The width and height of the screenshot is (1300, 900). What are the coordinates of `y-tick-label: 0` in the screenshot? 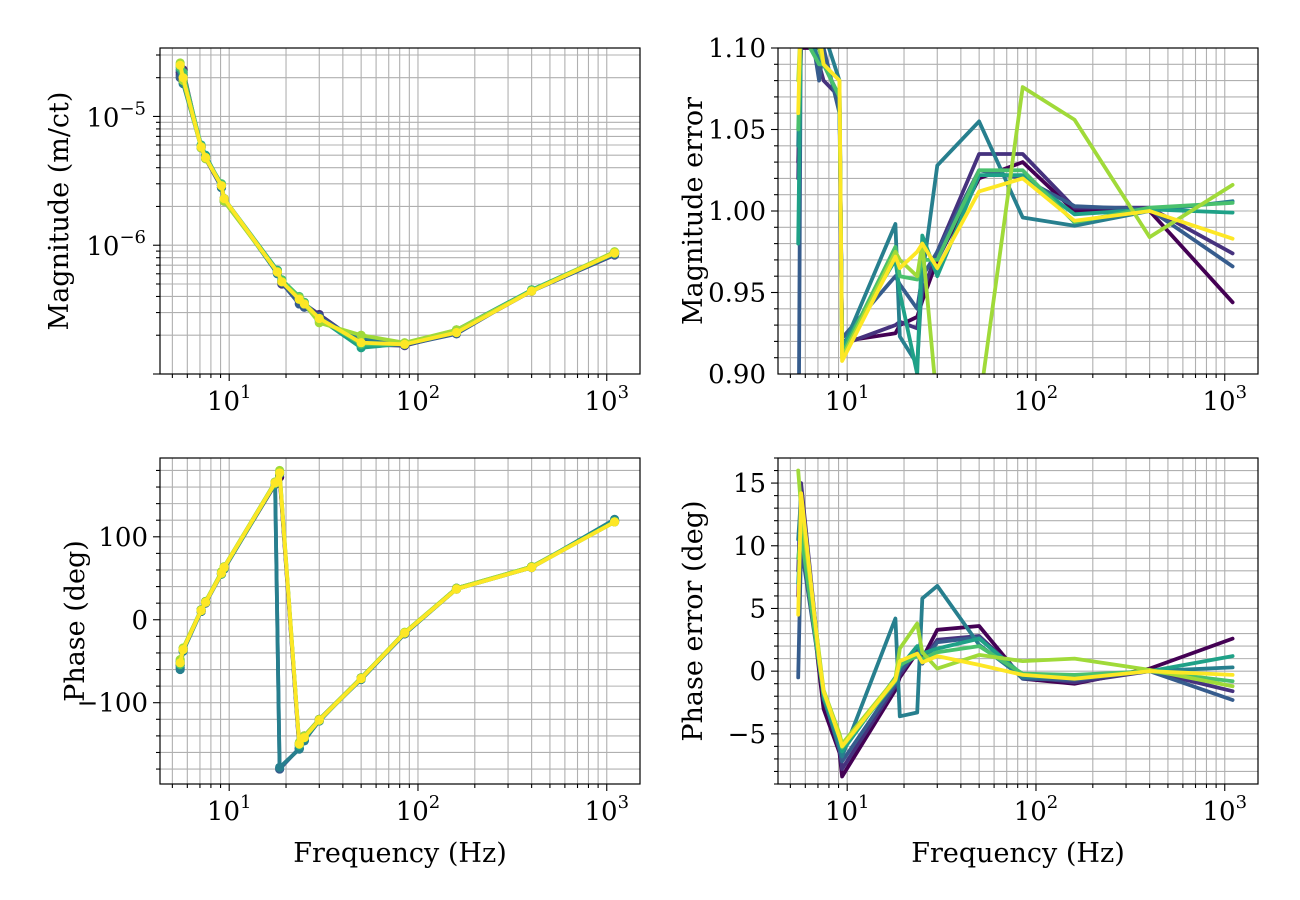 It's located at (139, 621).